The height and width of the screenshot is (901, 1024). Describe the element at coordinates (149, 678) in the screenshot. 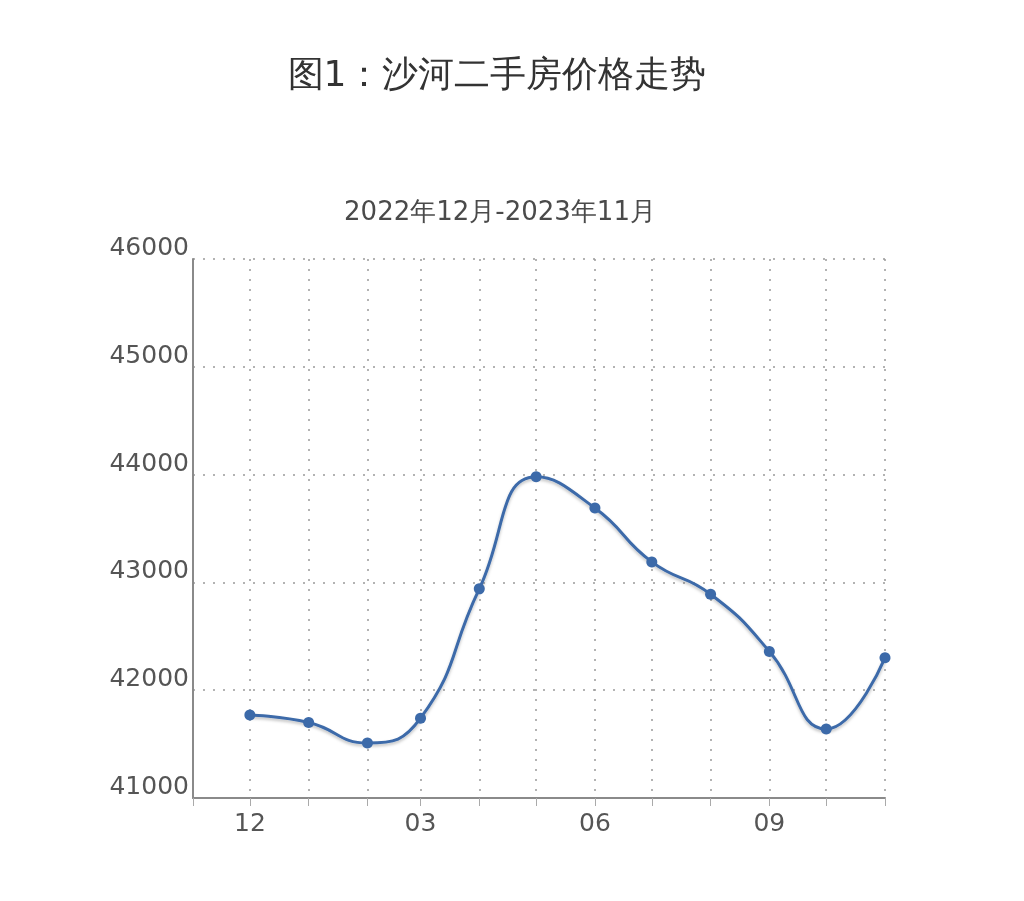

I see `y-tick-label: 42000` at that location.